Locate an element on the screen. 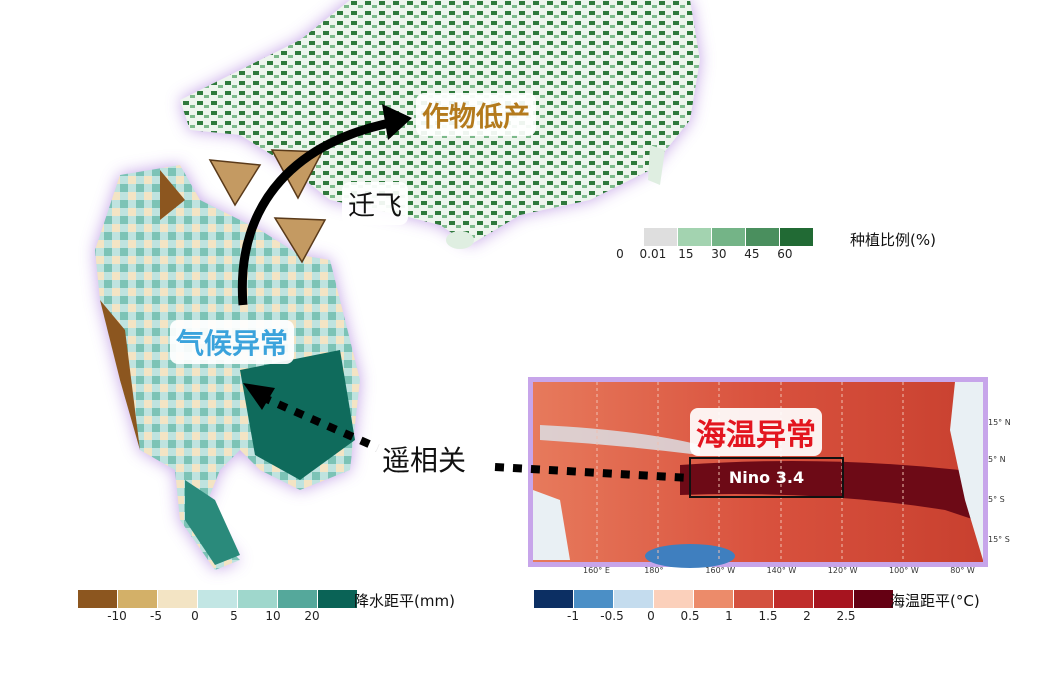  legend-tick: 0.5 is located at coordinates (690, 616).